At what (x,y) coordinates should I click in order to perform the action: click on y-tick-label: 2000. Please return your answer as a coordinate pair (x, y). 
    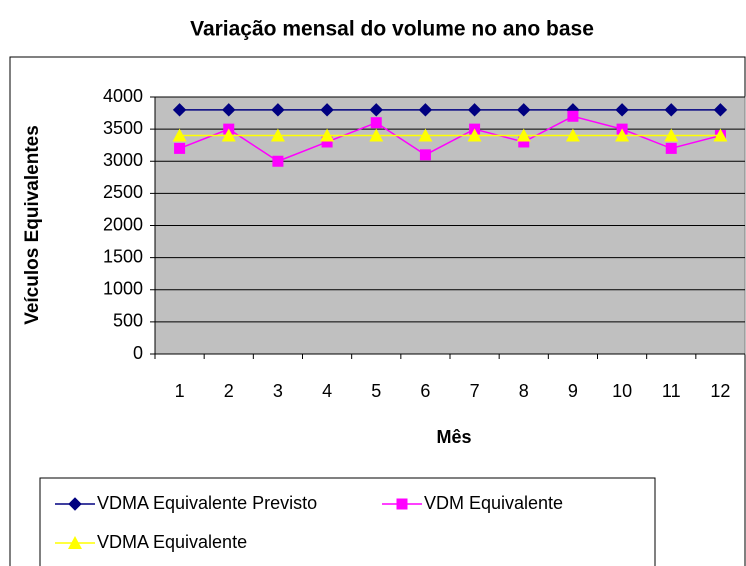
    Looking at the image, I should click on (123, 224).